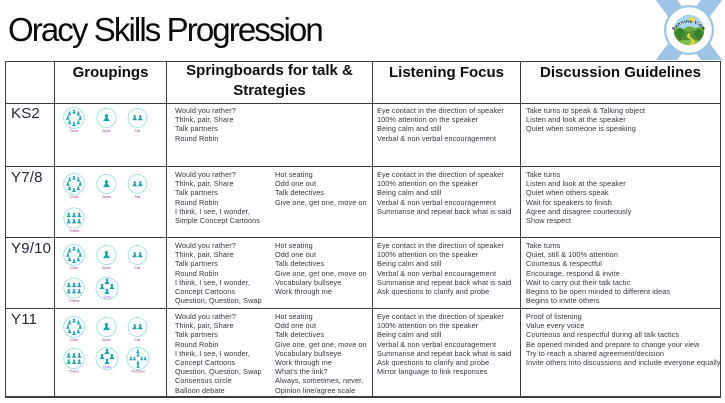 This screenshot has width=725, height=403. Describe the element at coordinates (137, 372) in the screenshot. I see `svg-text: Fishbowl` at that location.